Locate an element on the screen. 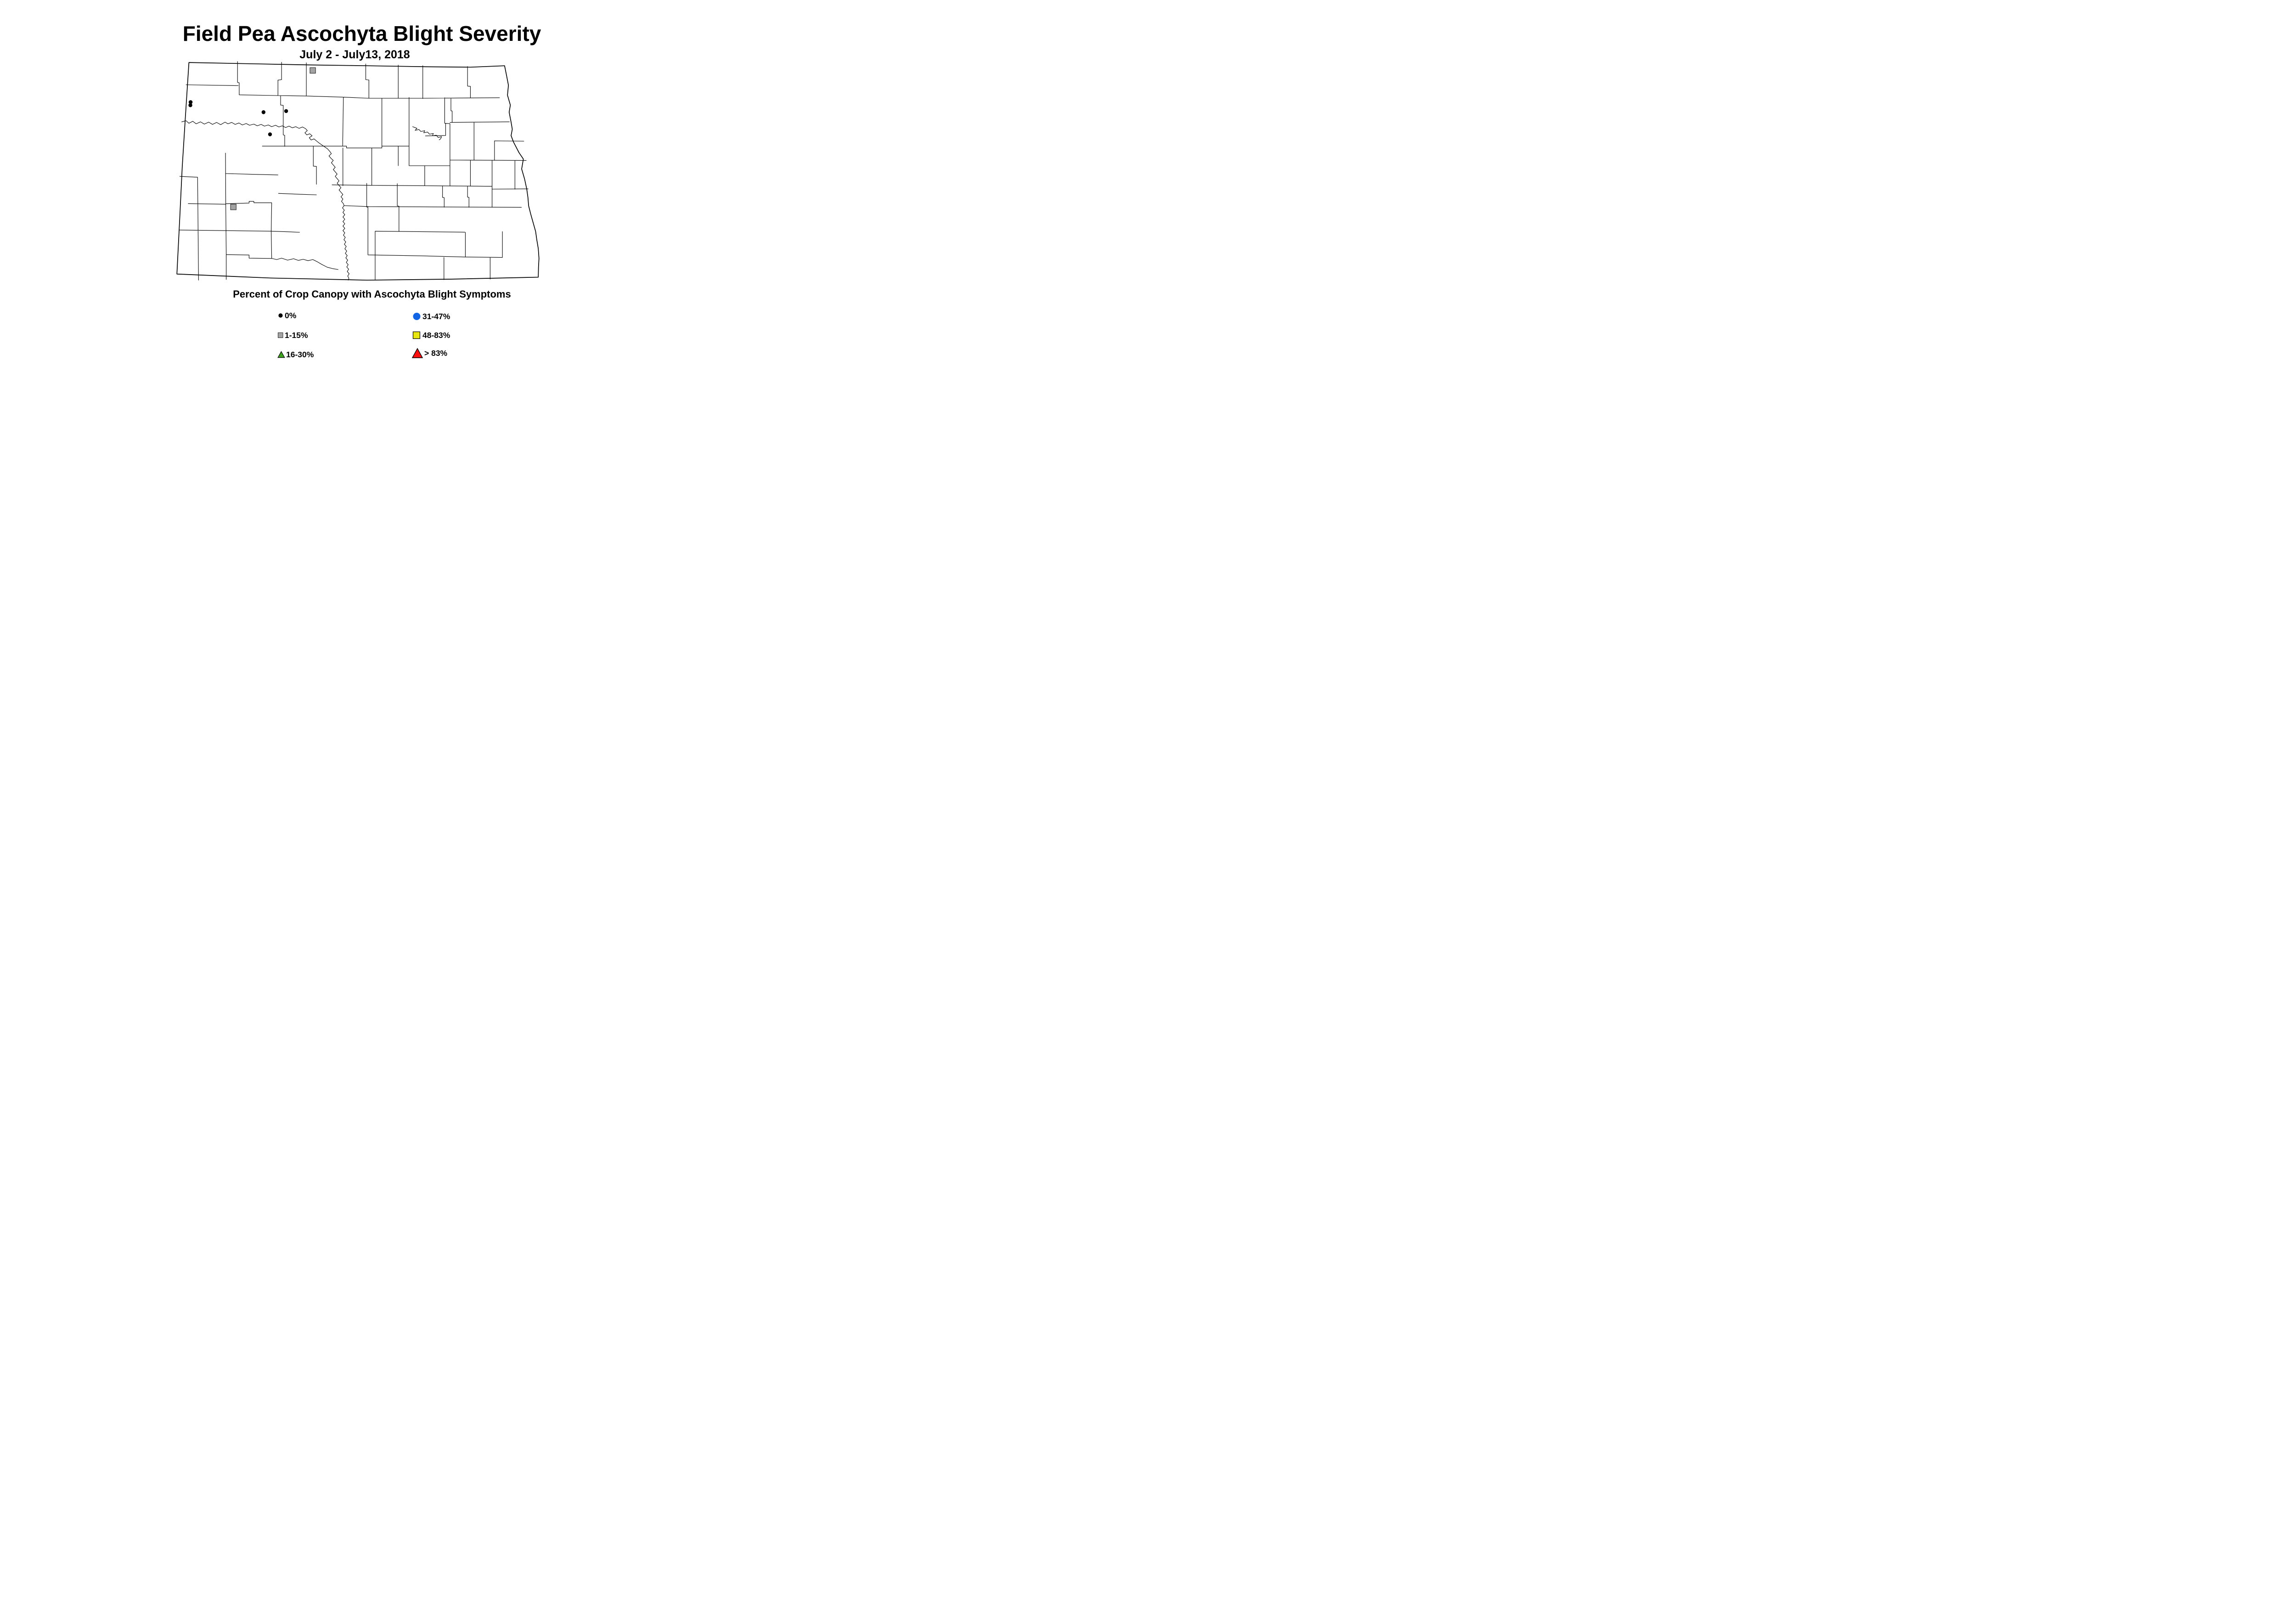  legend-label: 31-47% is located at coordinates (436, 316).